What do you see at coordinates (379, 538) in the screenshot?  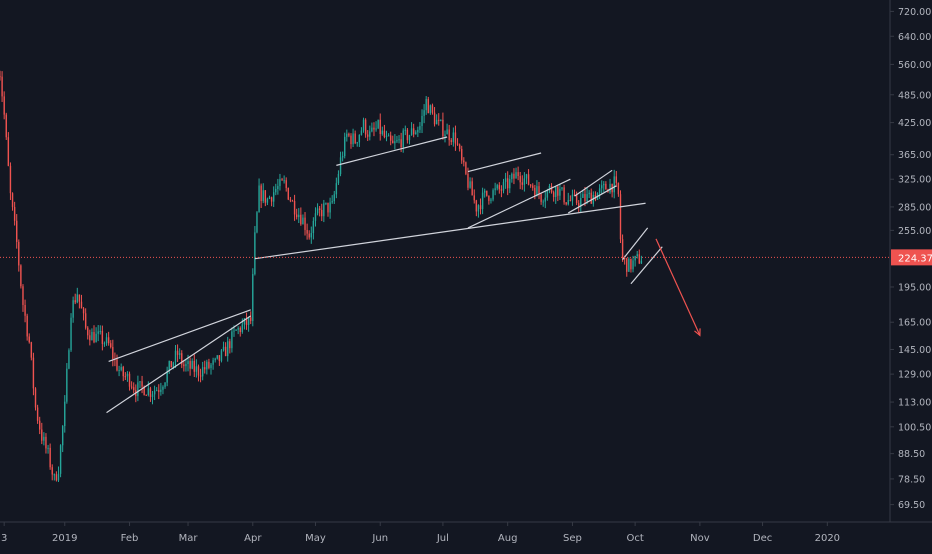 I see `x-tick-label: Jun` at bounding box center [379, 538].